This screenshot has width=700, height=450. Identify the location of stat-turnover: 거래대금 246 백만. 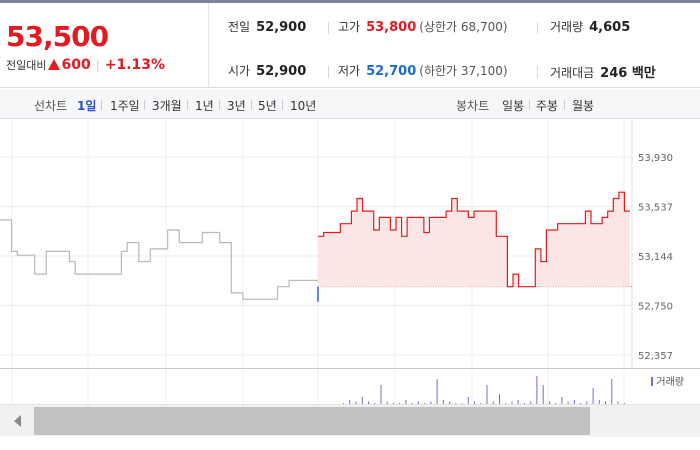
(603, 71).